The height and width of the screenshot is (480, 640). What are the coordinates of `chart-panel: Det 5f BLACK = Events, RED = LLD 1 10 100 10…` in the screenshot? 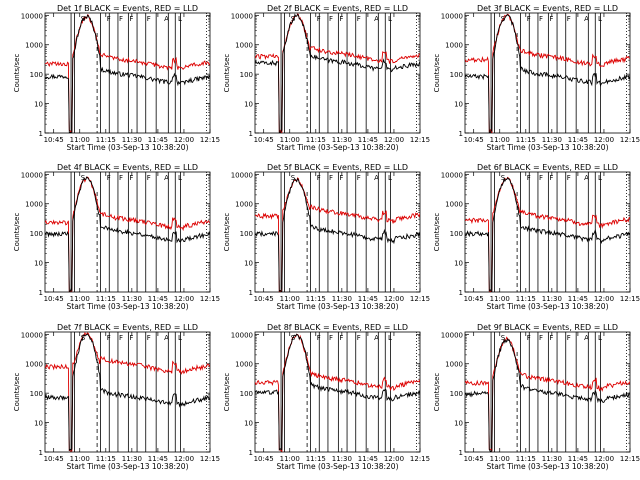 It's located at (326, 237).